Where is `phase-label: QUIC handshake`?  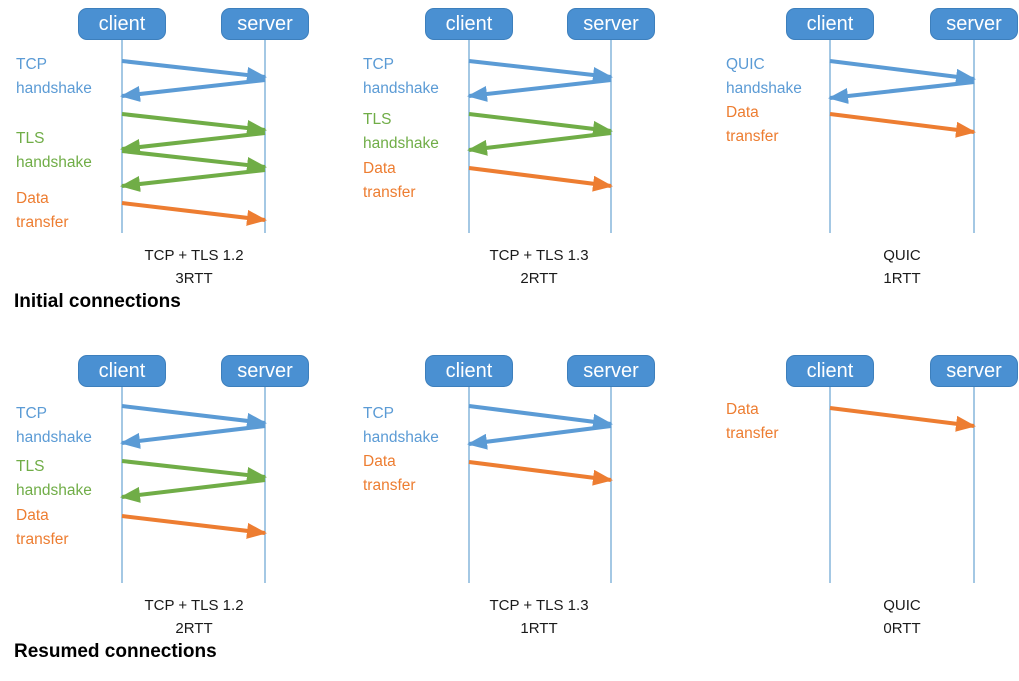 phase-label: QUIC handshake is located at coordinates (764, 76).